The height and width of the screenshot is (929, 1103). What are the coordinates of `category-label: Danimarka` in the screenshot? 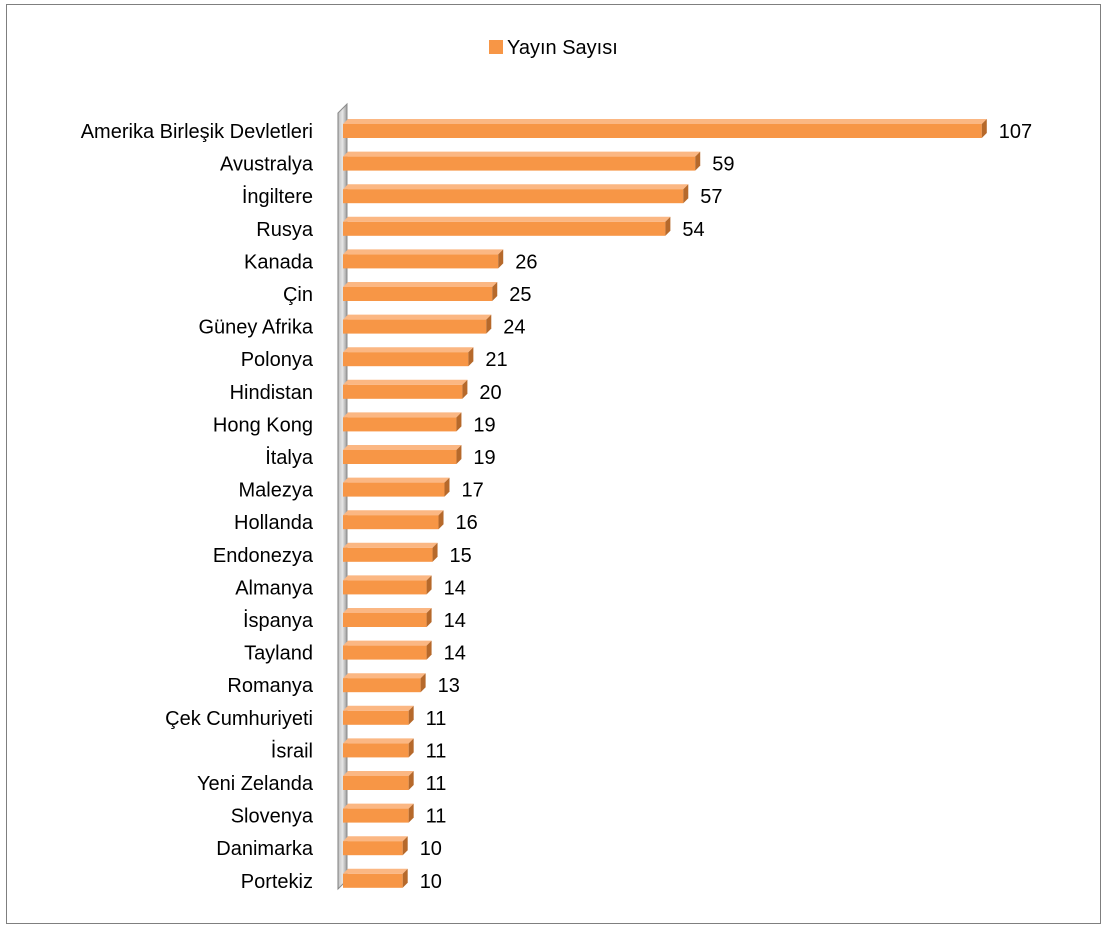 It's located at (265, 849).